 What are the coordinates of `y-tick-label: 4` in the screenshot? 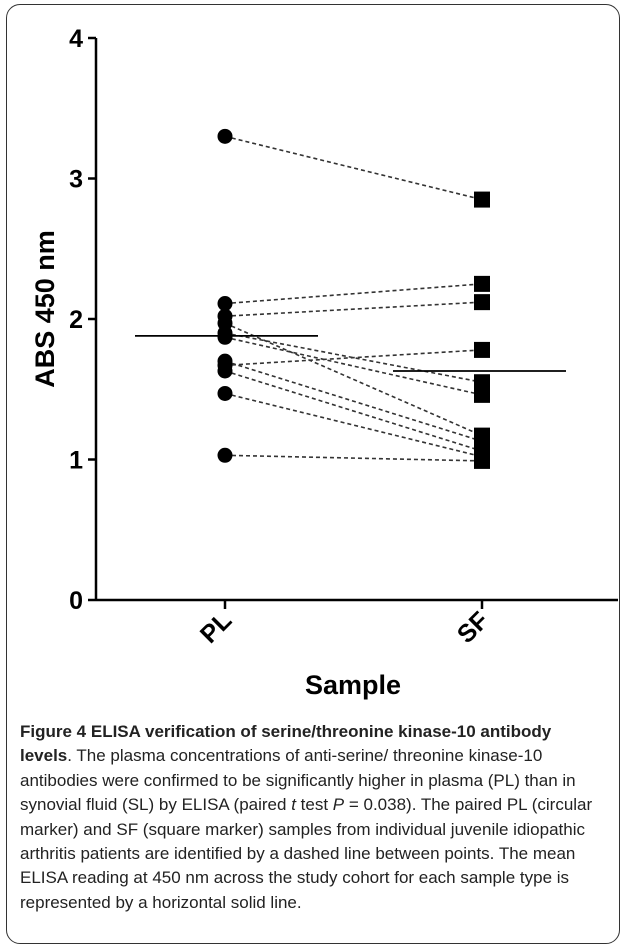 It's located at (76, 39).